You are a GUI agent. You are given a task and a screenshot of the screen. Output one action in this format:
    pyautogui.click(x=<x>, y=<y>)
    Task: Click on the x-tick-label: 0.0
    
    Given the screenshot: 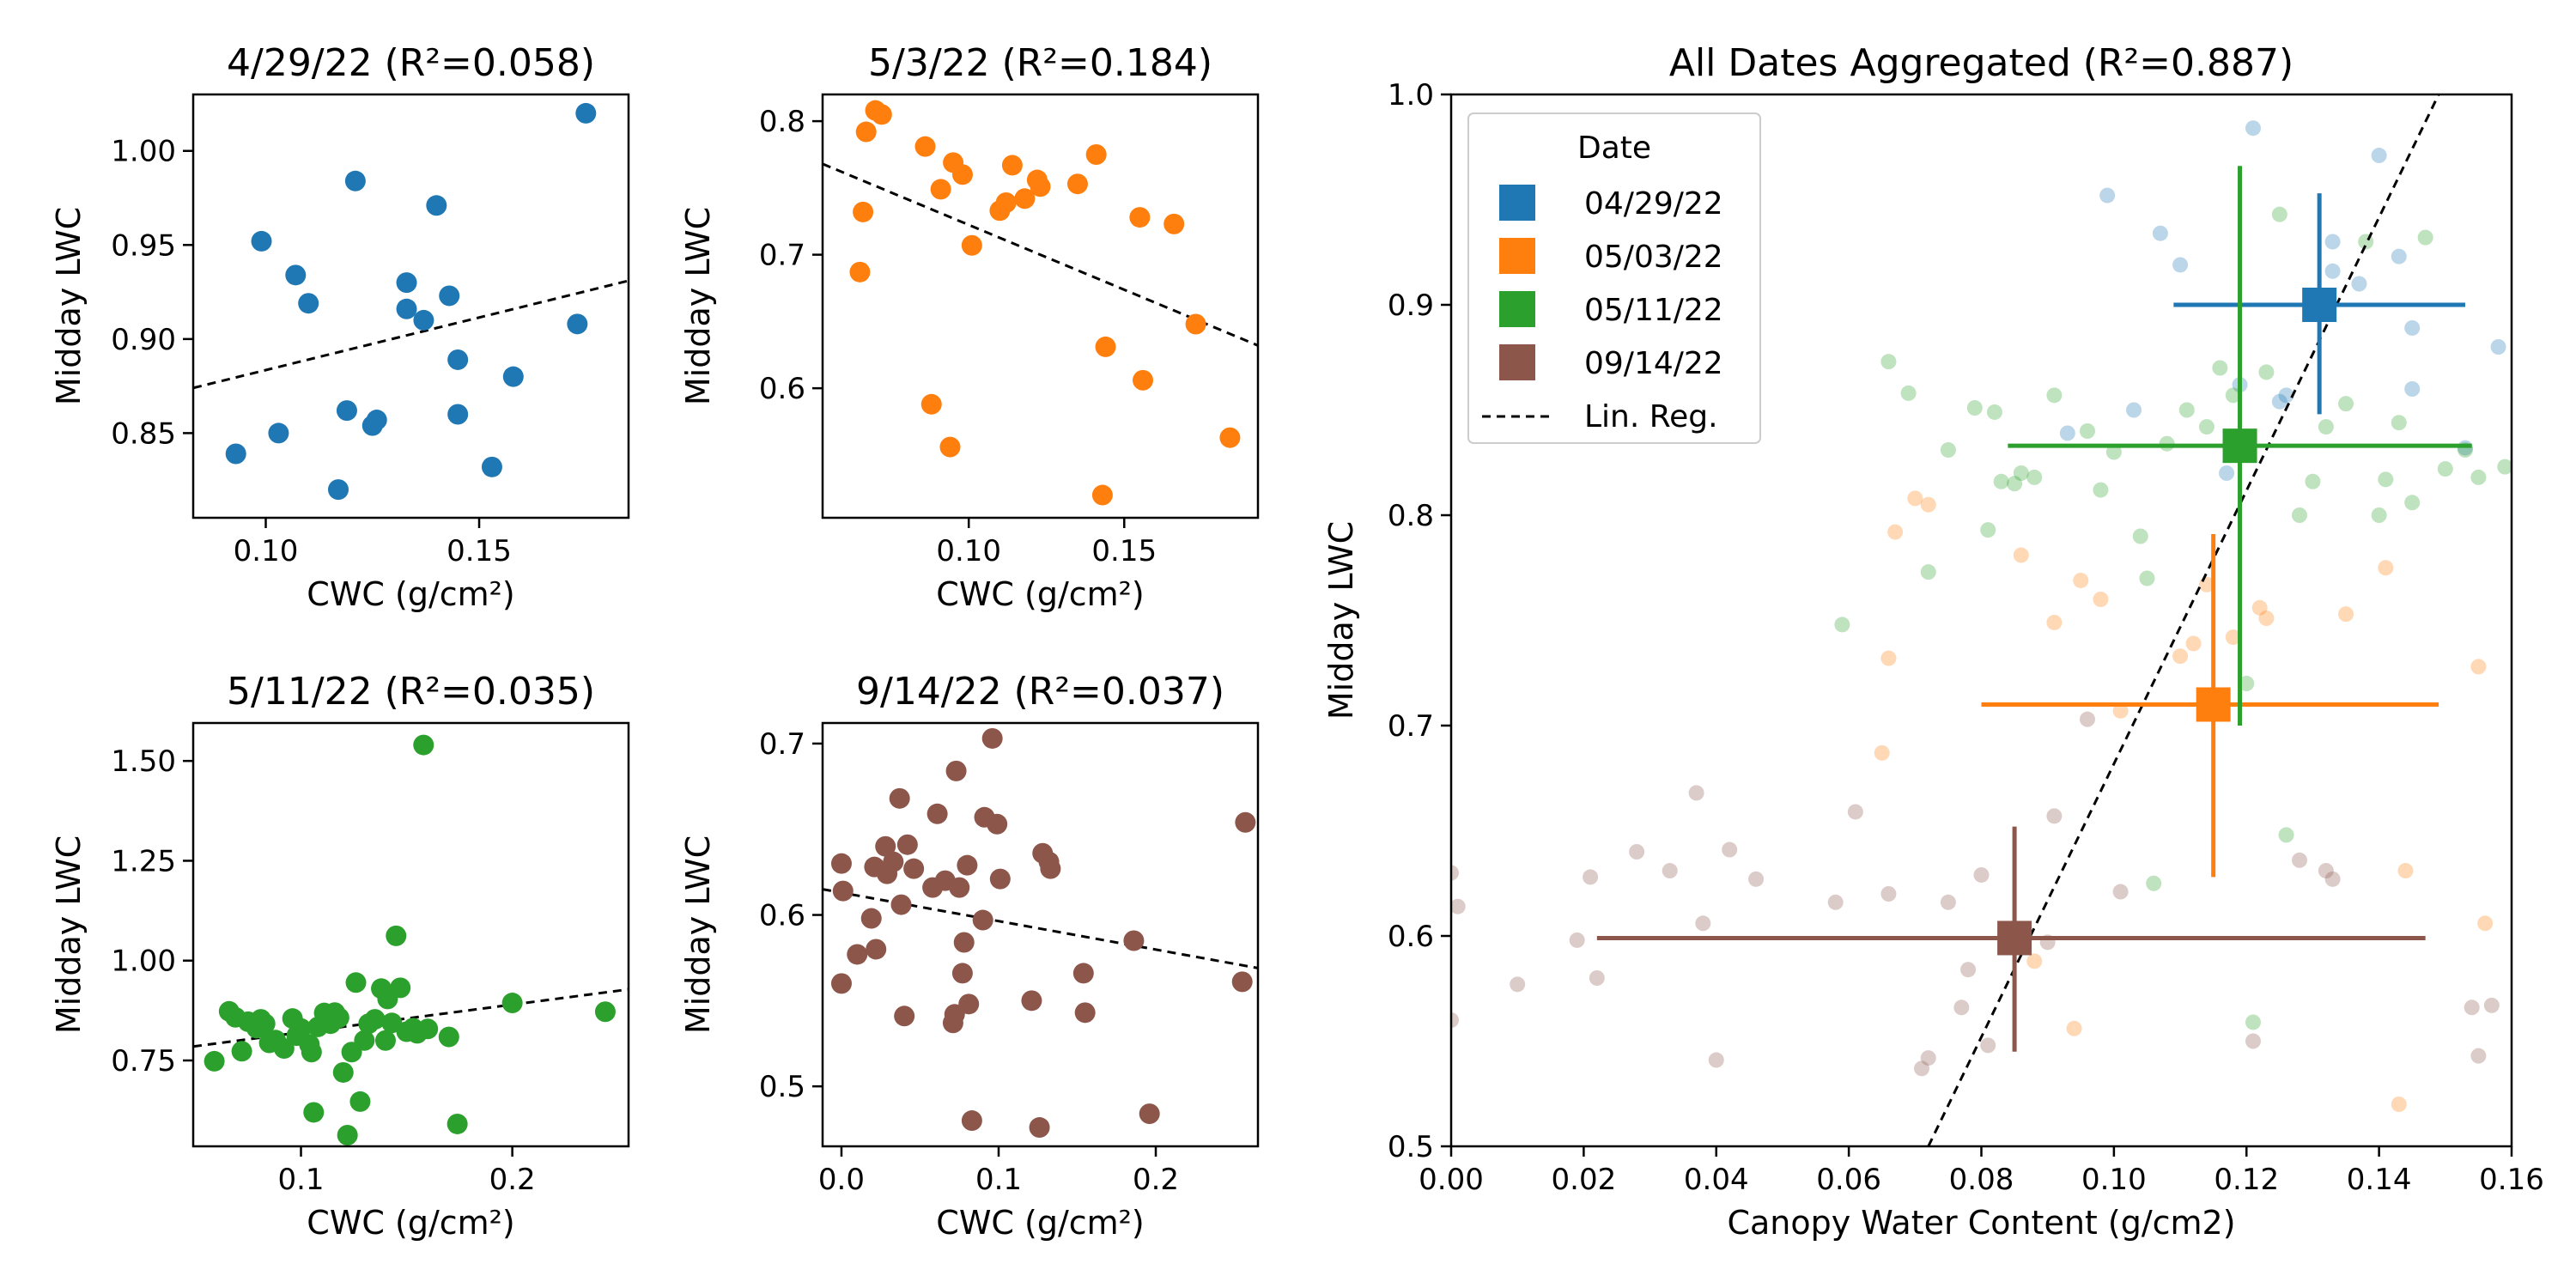 What is the action you would take?
    pyautogui.click(x=841, y=1180)
    